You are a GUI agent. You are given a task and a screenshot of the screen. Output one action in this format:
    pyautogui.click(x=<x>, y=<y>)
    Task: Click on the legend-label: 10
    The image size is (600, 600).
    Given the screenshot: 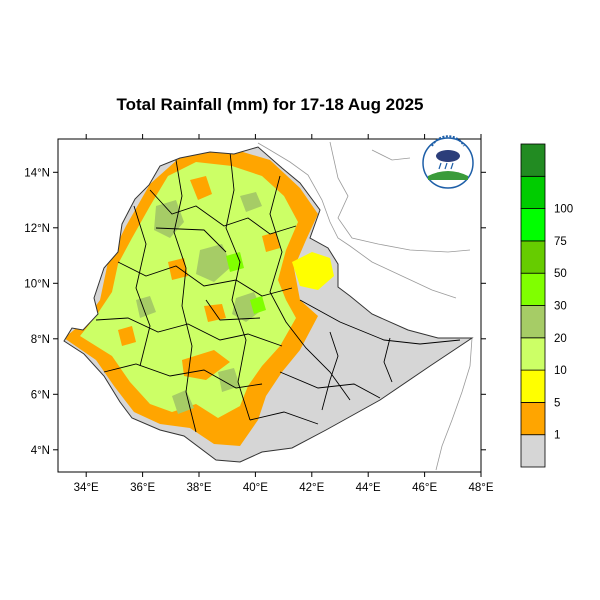 What is the action you would take?
    pyautogui.click(x=560, y=371)
    